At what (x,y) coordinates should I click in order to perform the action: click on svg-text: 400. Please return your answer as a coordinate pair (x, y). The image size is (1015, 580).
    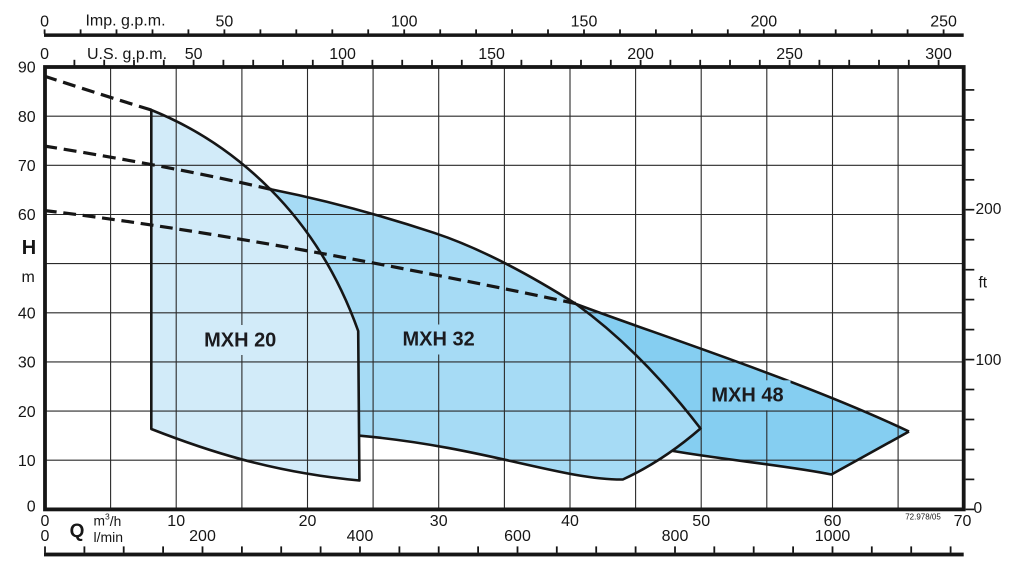
    Looking at the image, I should click on (360, 536).